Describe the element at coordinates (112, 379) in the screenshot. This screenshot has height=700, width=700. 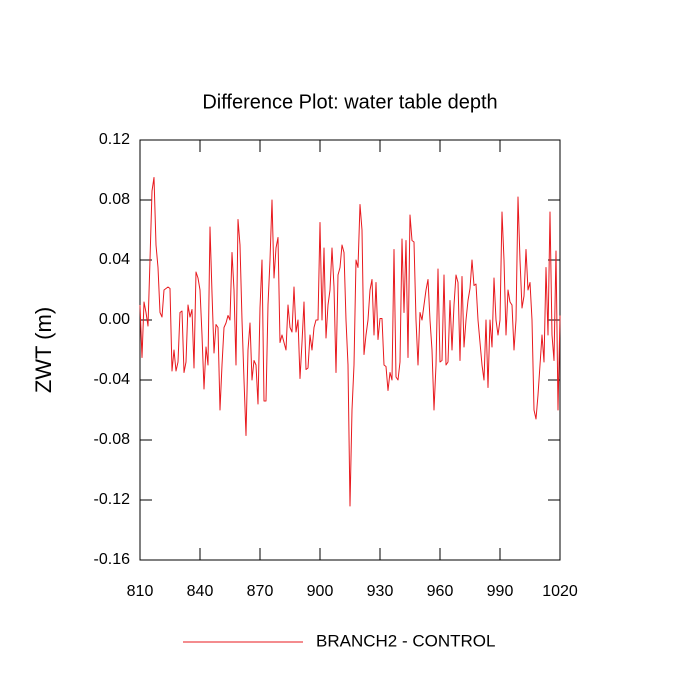
I see `y-tick-label: -0.04` at that location.